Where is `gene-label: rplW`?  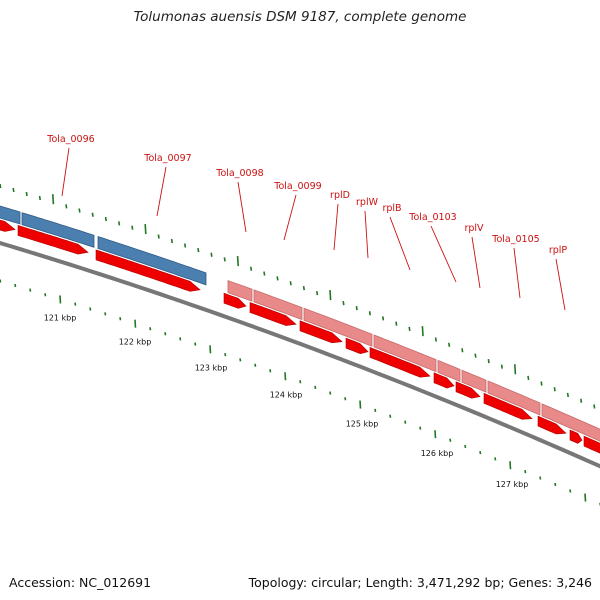
gene-label: rplW is located at coordinates (367, 202).